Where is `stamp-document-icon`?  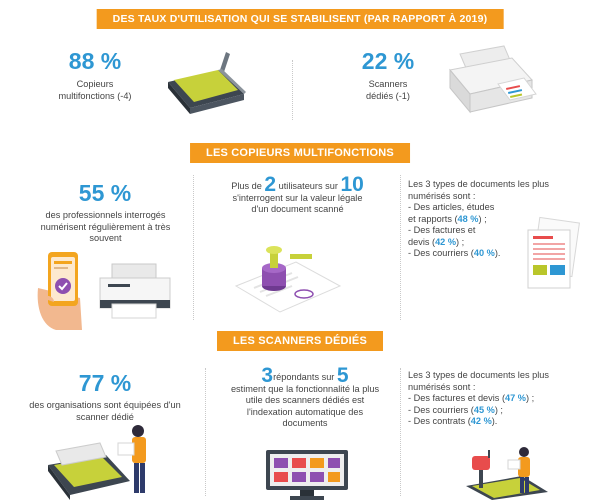
stamp-document-icon is located at coordinates (288, 279).